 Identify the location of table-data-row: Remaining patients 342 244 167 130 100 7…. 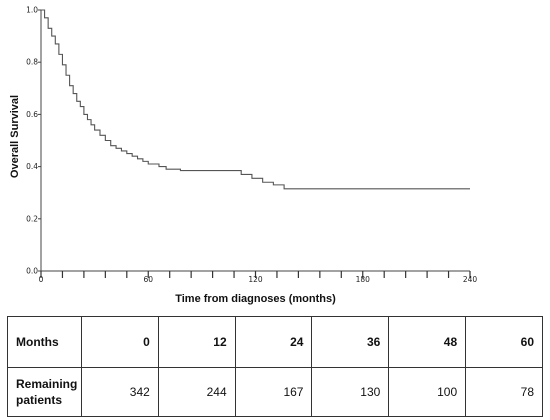
(275, 392).